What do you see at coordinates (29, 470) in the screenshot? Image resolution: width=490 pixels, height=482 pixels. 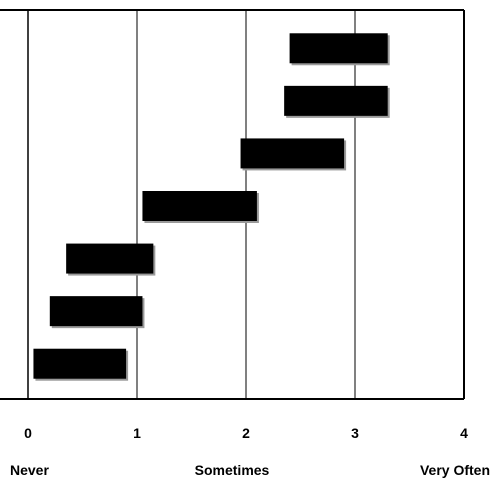 I see `scale-label-never: Never` at bounding box center [29, 470].